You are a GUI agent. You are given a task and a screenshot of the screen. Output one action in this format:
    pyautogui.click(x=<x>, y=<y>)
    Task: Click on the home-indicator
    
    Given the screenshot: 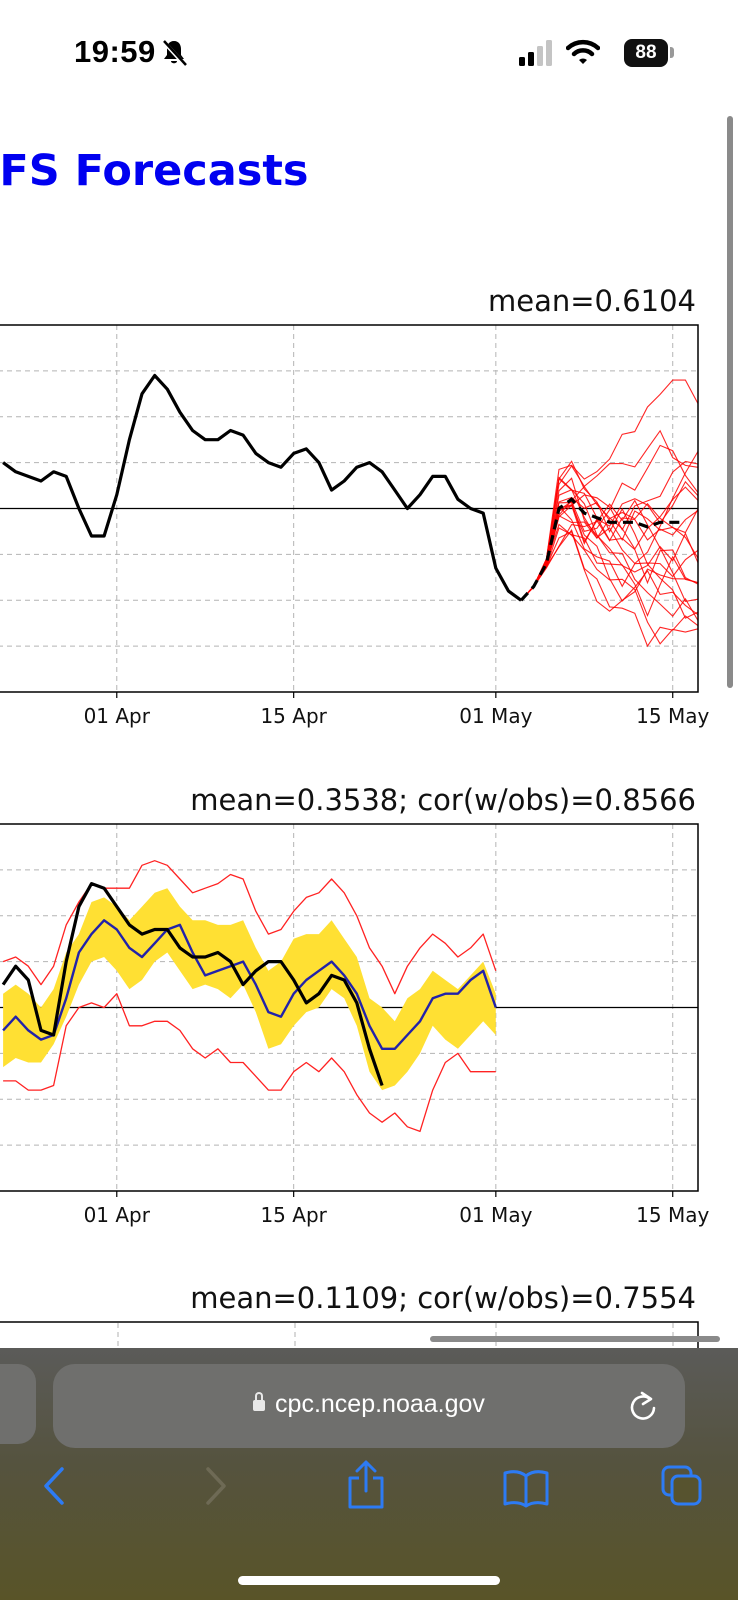 What is the action you would take?
    pyautogui.click(x=369, y=1580)
    